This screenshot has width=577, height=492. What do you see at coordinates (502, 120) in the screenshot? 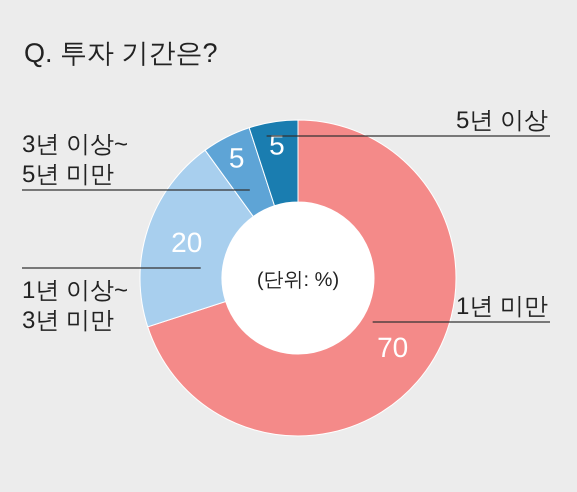
I see `slice-label: 5년 이상` at bounding box center [502, 120].